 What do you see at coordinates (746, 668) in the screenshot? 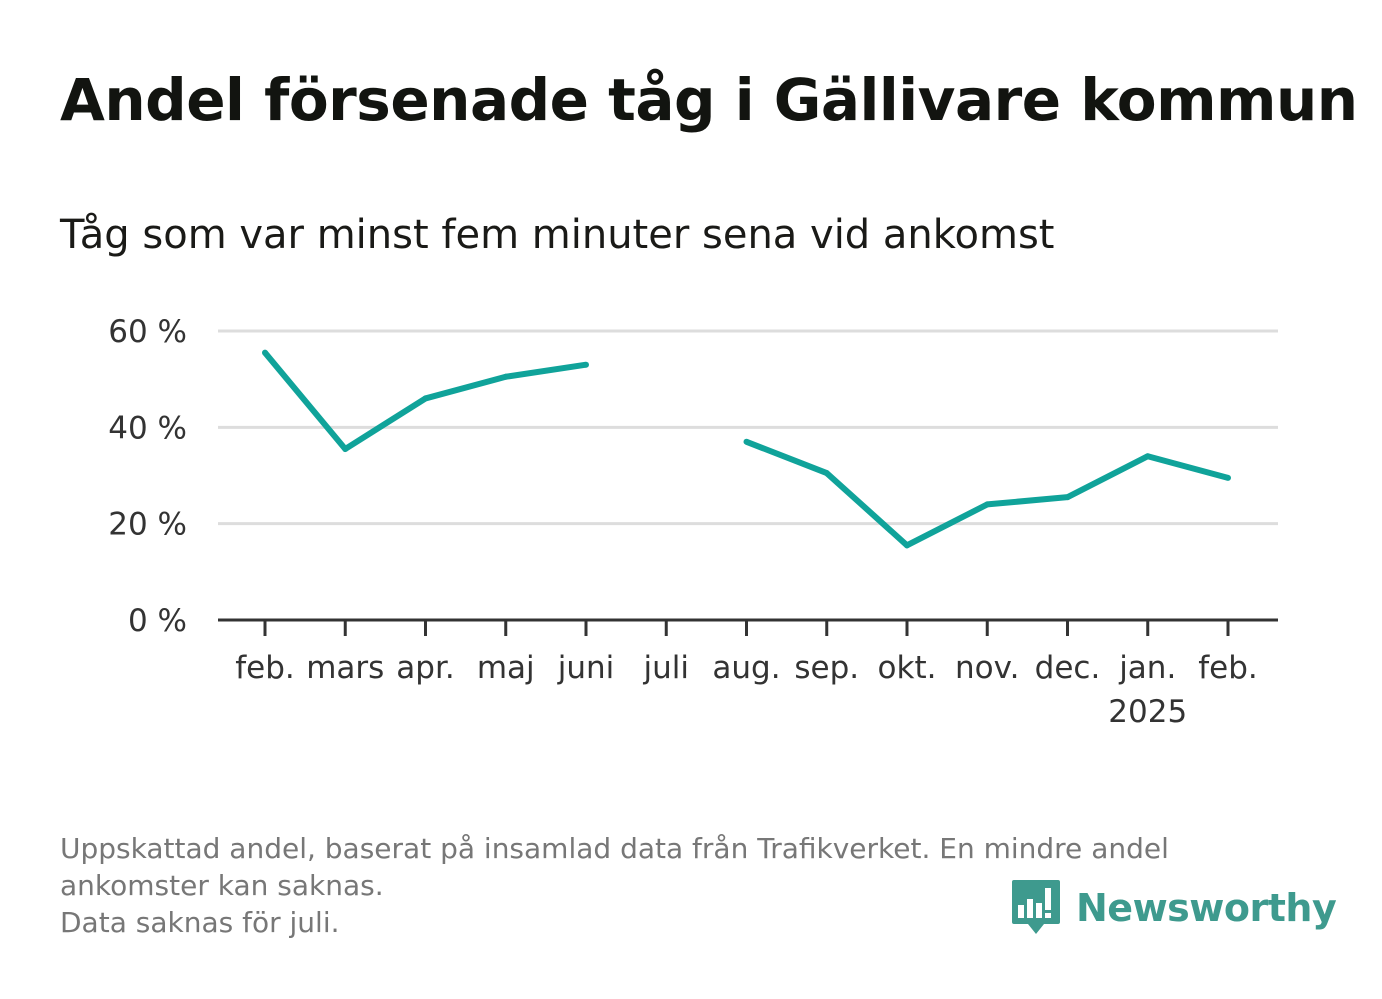
I see `x-tick-label: aug.` at bounding box center [746, 668].